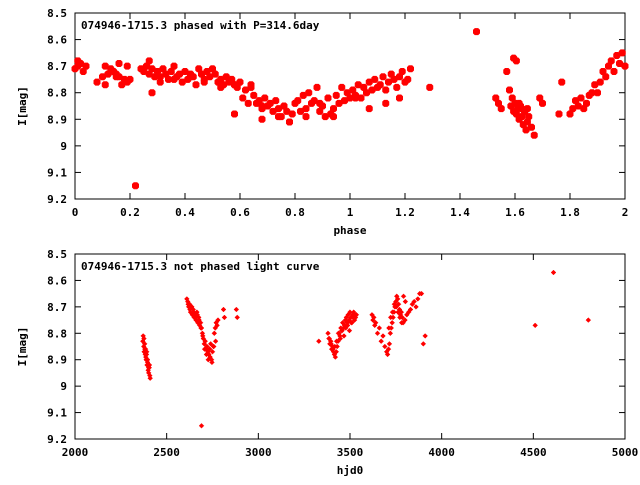 The height and width of the screenshot is (485, 640). I want to click on y-axis-label: I[mag], so click(22, 347).